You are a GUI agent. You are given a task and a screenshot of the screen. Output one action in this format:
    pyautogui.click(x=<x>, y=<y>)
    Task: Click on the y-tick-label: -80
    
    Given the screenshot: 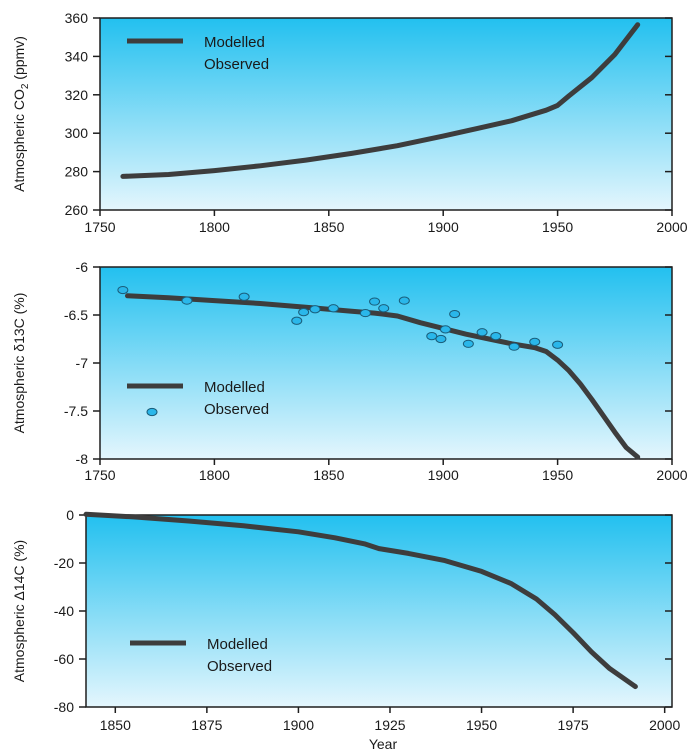 What is the action you would take?
    pyautogui.click(x=64, y=707)
    